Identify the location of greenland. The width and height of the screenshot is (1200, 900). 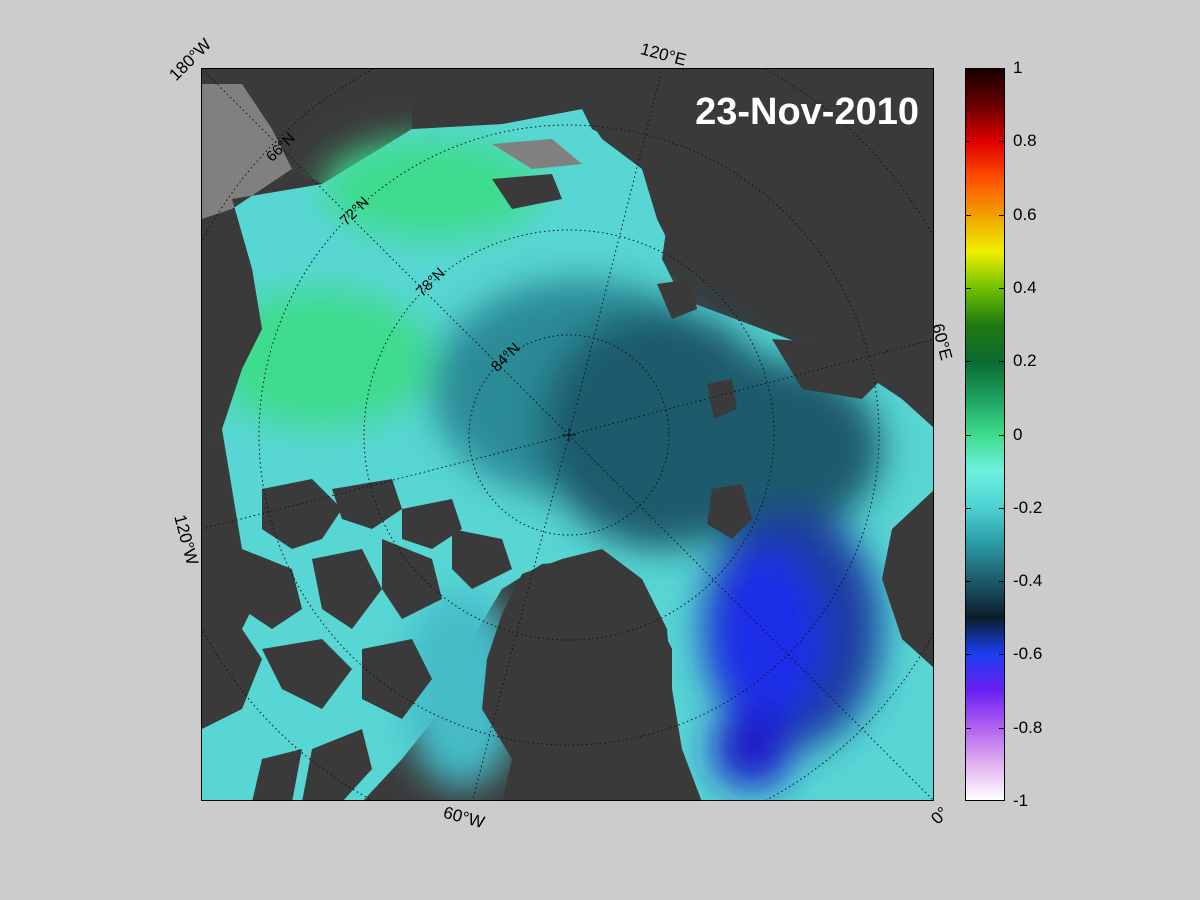
(592, 674).